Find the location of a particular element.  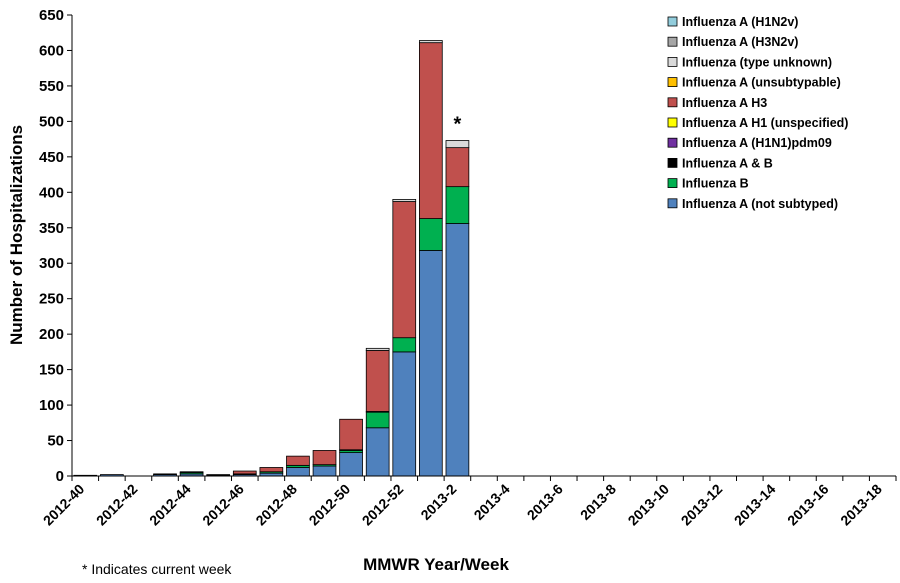

x-tick-label: 2013-10 is located at coordinates (649, 505).